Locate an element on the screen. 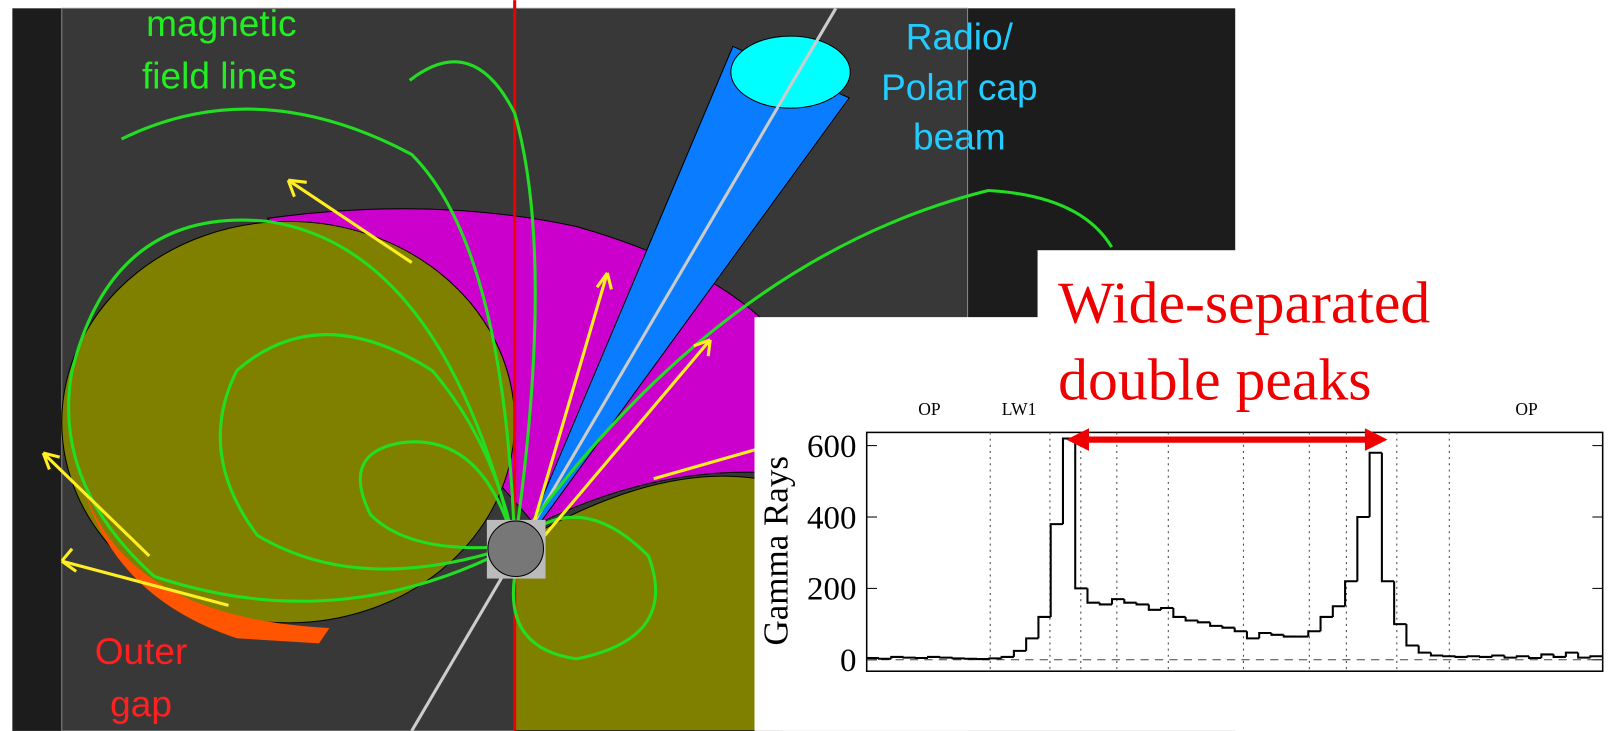 The width and height of the screenshot is (1614, 731). gap-label: gap is located at coordinates (141, 704).